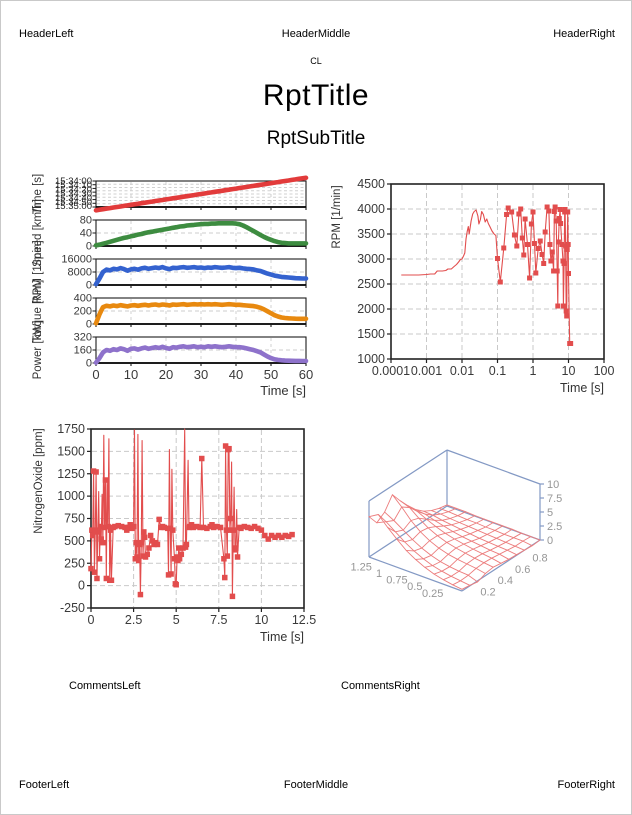 The width and height of the screenshot is (632, 815). I want to click on svg-text: 400, so click(83, 299).